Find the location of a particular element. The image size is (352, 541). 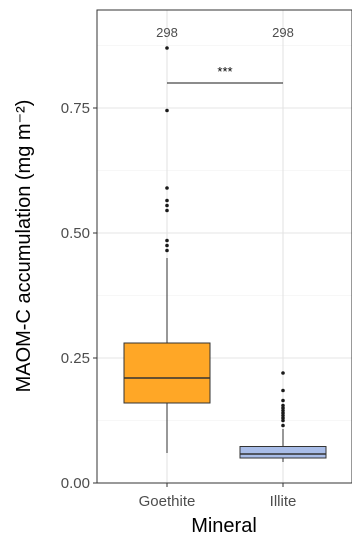

x-axis-title: Mineral is located at coordinates (224, 526).